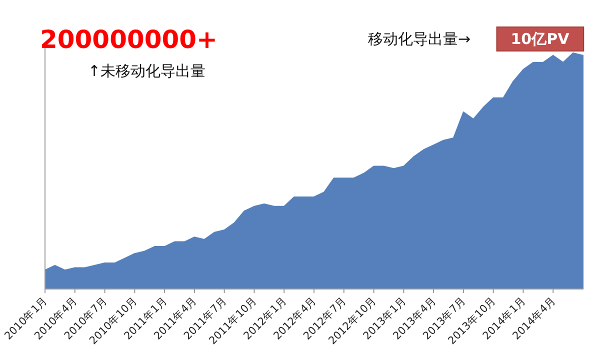 This screenshot has height=362, width=612. I want to click on text: 移动化导出量→, so click(419, 39).